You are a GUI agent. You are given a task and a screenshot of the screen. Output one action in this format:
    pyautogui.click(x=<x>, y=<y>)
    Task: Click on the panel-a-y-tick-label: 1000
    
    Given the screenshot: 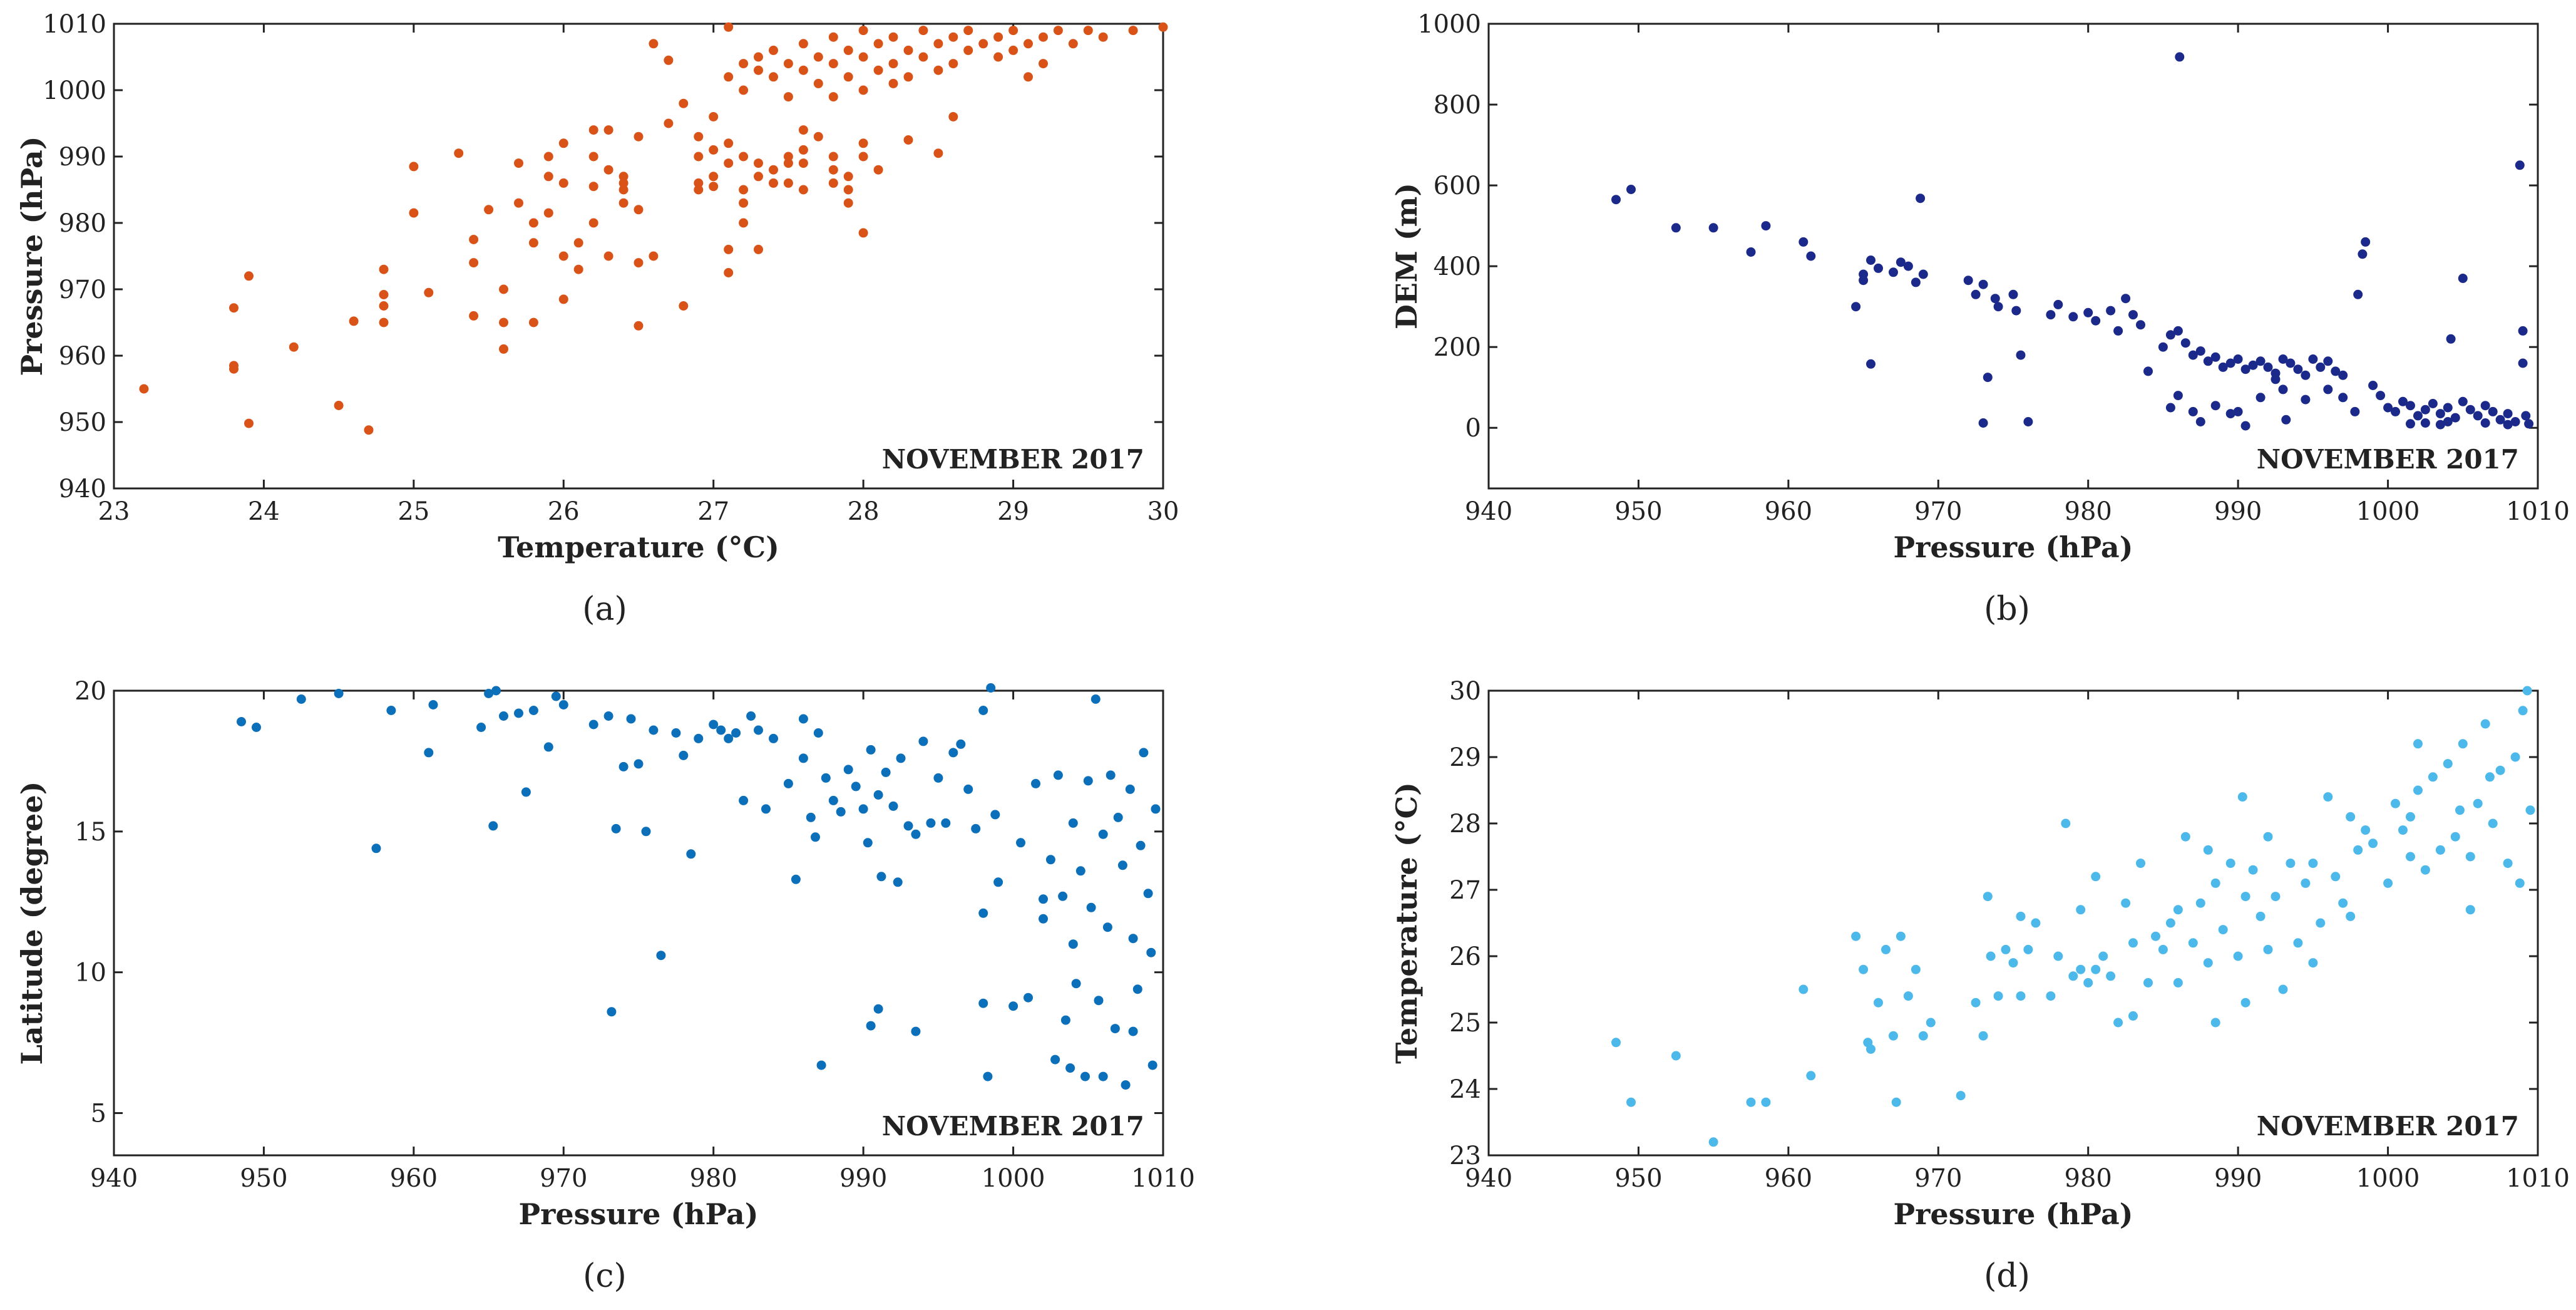 What is the action you would take?
    pyautogui.click(x=74, y=90)
    